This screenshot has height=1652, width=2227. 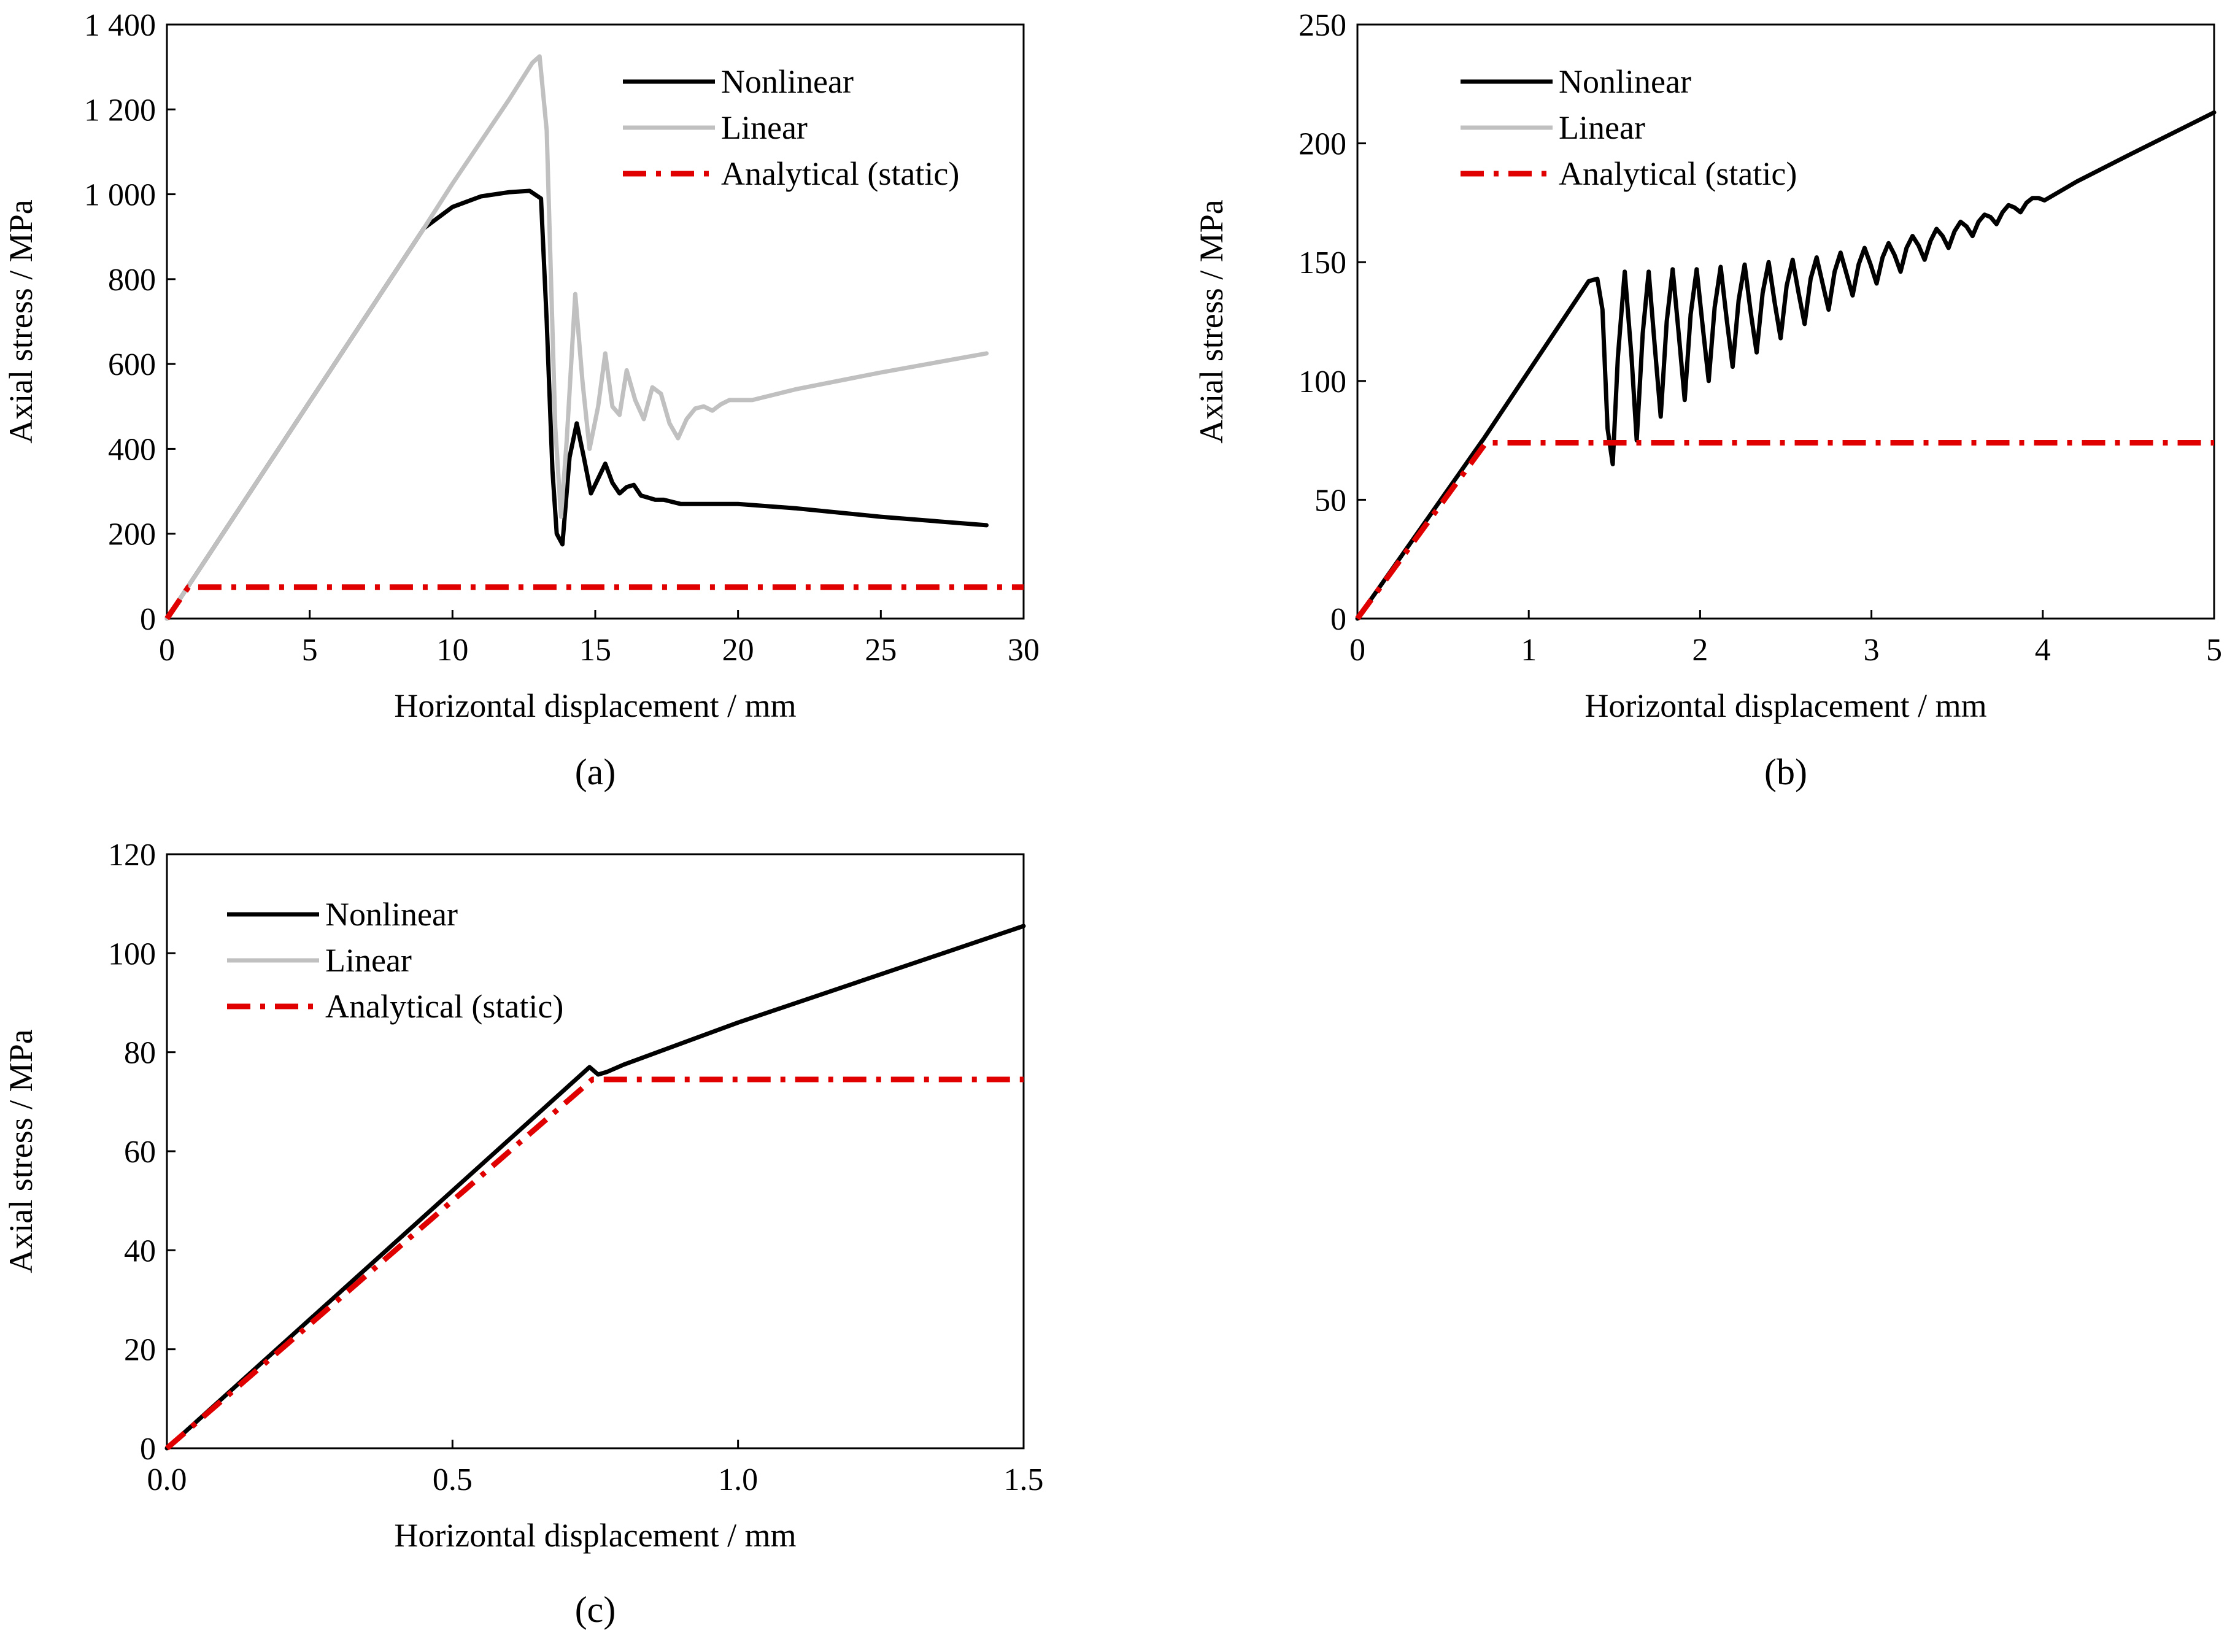 I want to click on x-tick-label: 0.5, so click(x=453, y=1479).